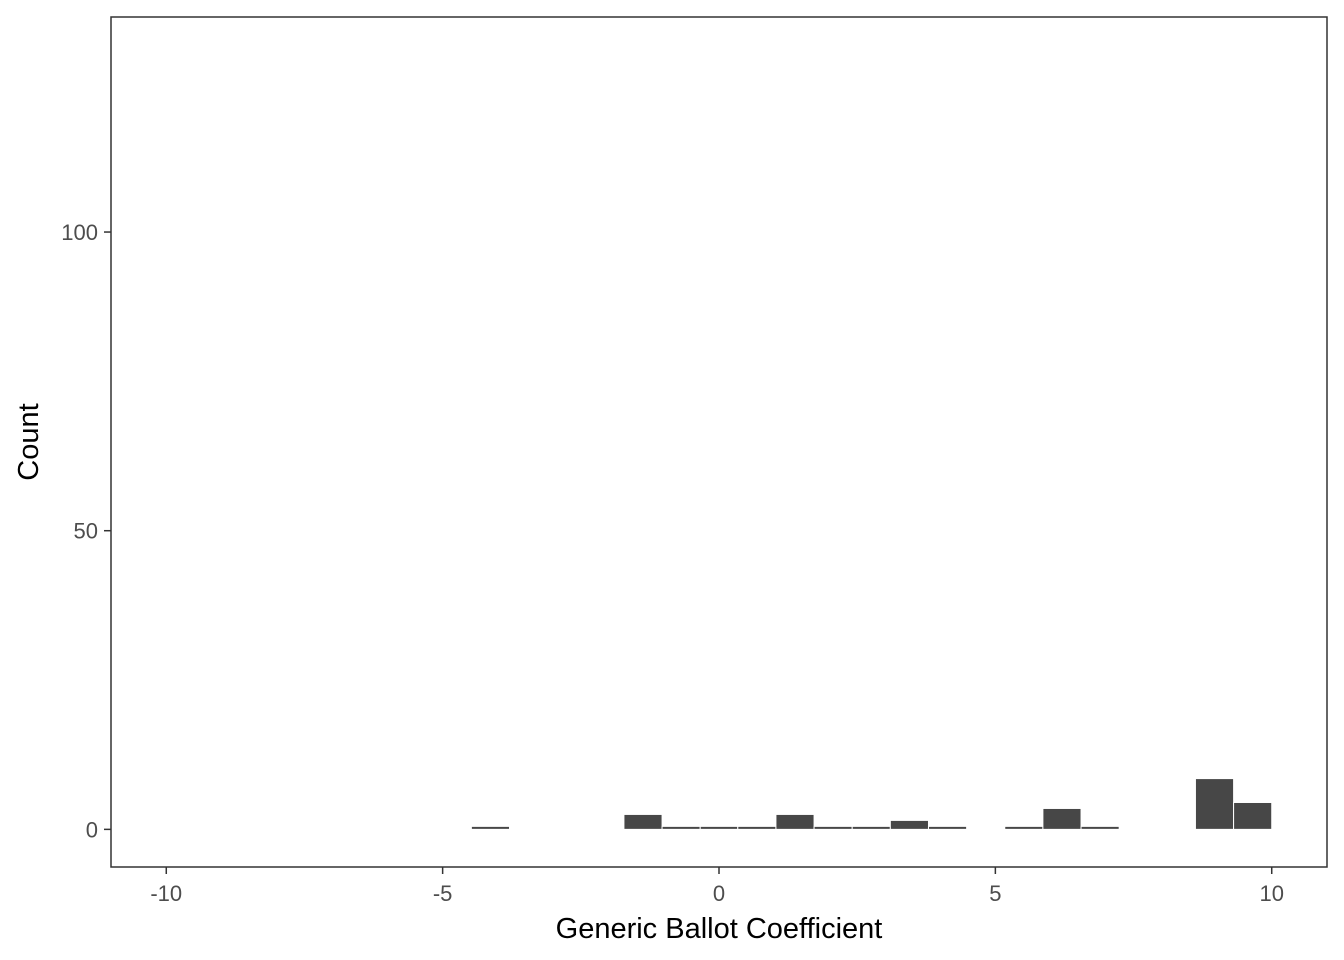 This screenshot has width=1344, height=960. Describe the element at coordinates (29, 441) in the screenshot. I see `y-axis-title: Count` at that location.